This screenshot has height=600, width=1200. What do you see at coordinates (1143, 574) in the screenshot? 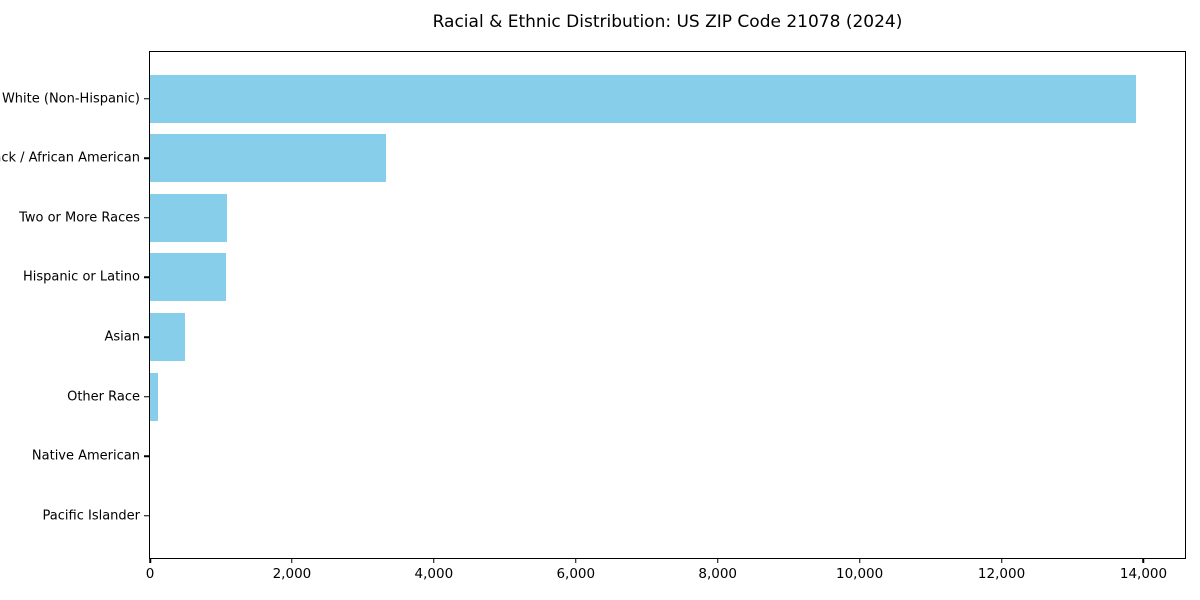
I see `x-axis-label: 14,000` at bounding box center [1143, 574].